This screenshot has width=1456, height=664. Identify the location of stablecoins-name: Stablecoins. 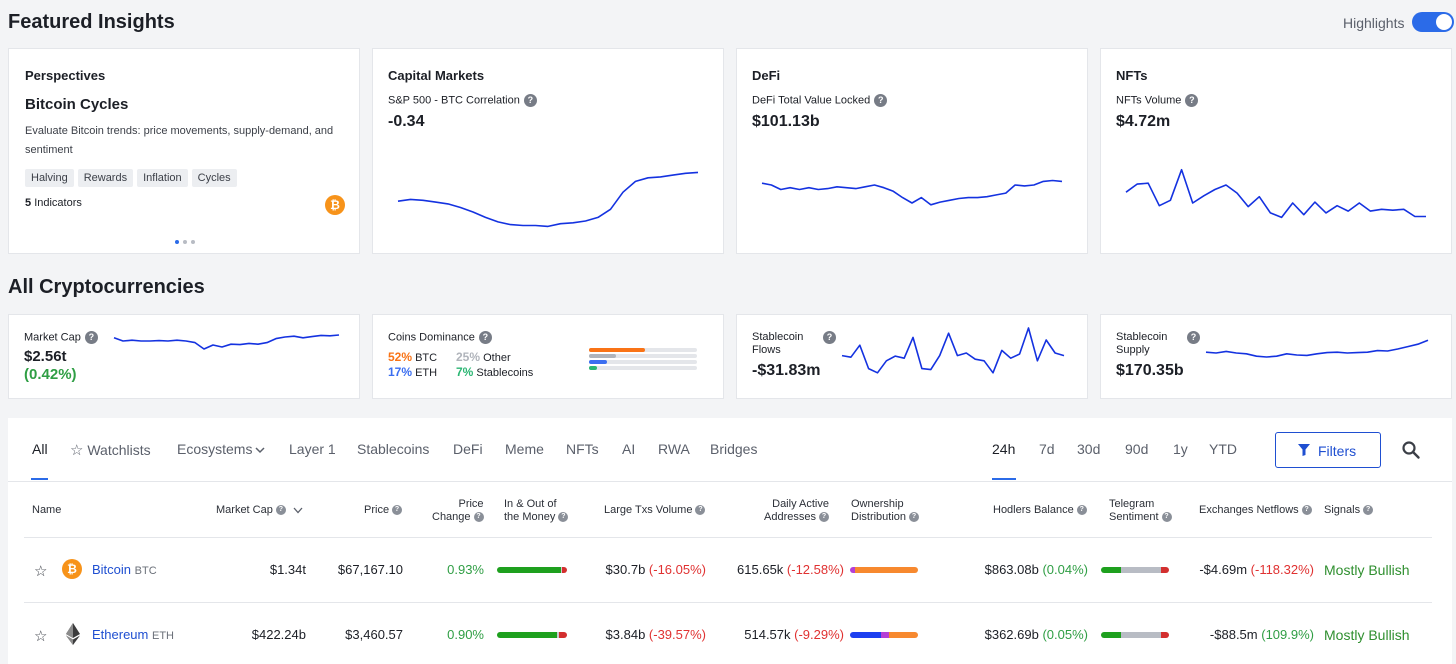
(505, 373).